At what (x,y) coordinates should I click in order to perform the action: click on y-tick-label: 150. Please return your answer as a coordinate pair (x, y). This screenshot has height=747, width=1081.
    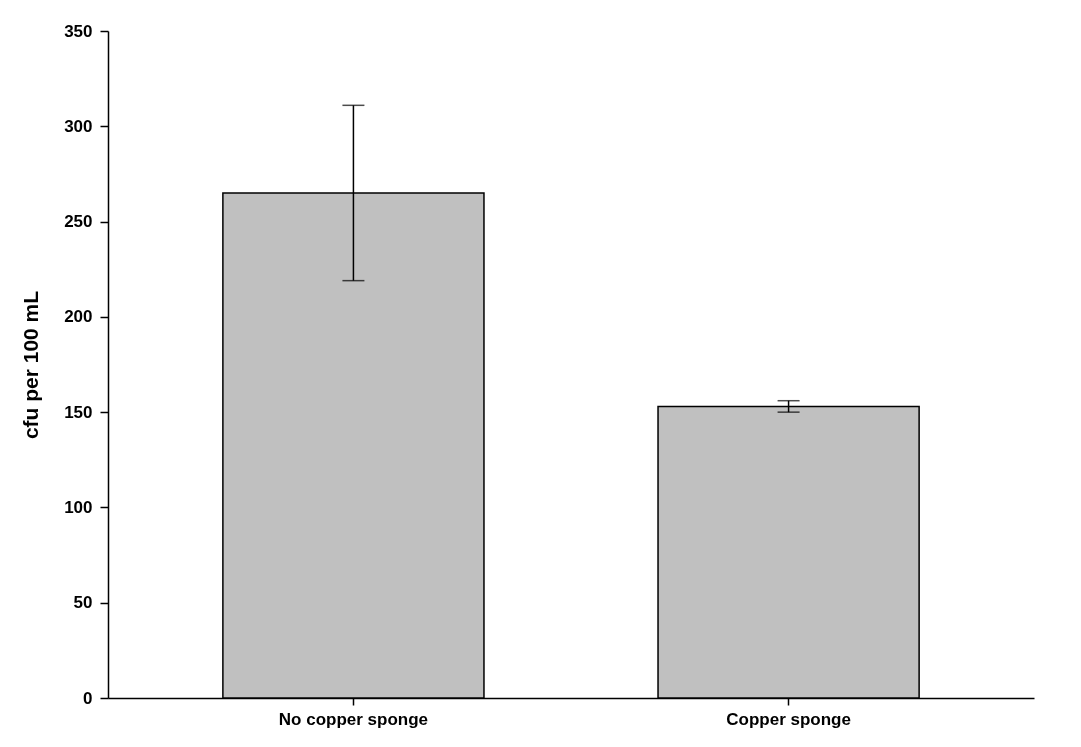
    Looking at the image, I should click on (78, 412).